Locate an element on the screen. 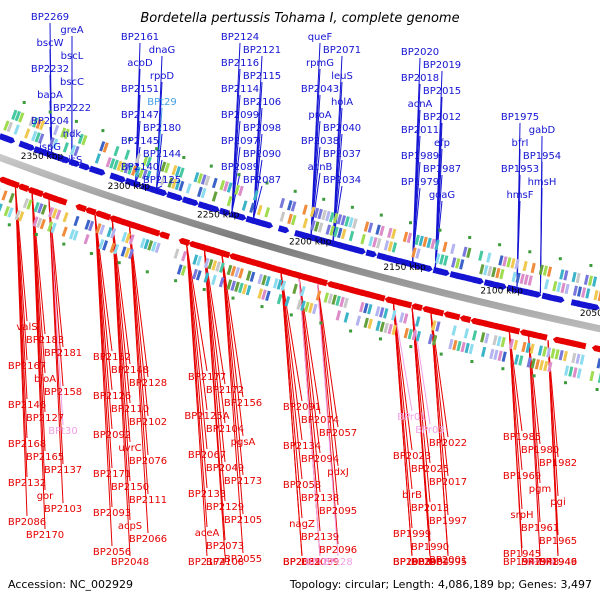  reverse-gene-label: bioA is located at coordinates (45, 379).